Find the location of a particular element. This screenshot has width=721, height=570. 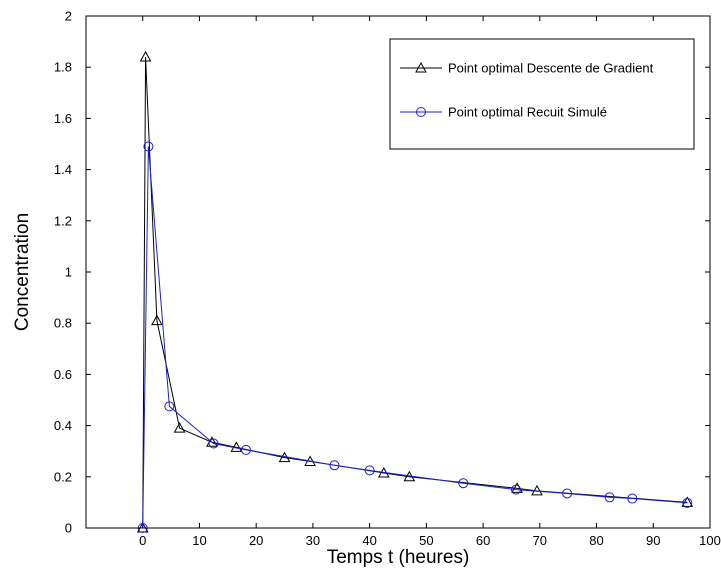

legend-label: Point optimal Recuit Simulé is located at coordinates (527, 112).